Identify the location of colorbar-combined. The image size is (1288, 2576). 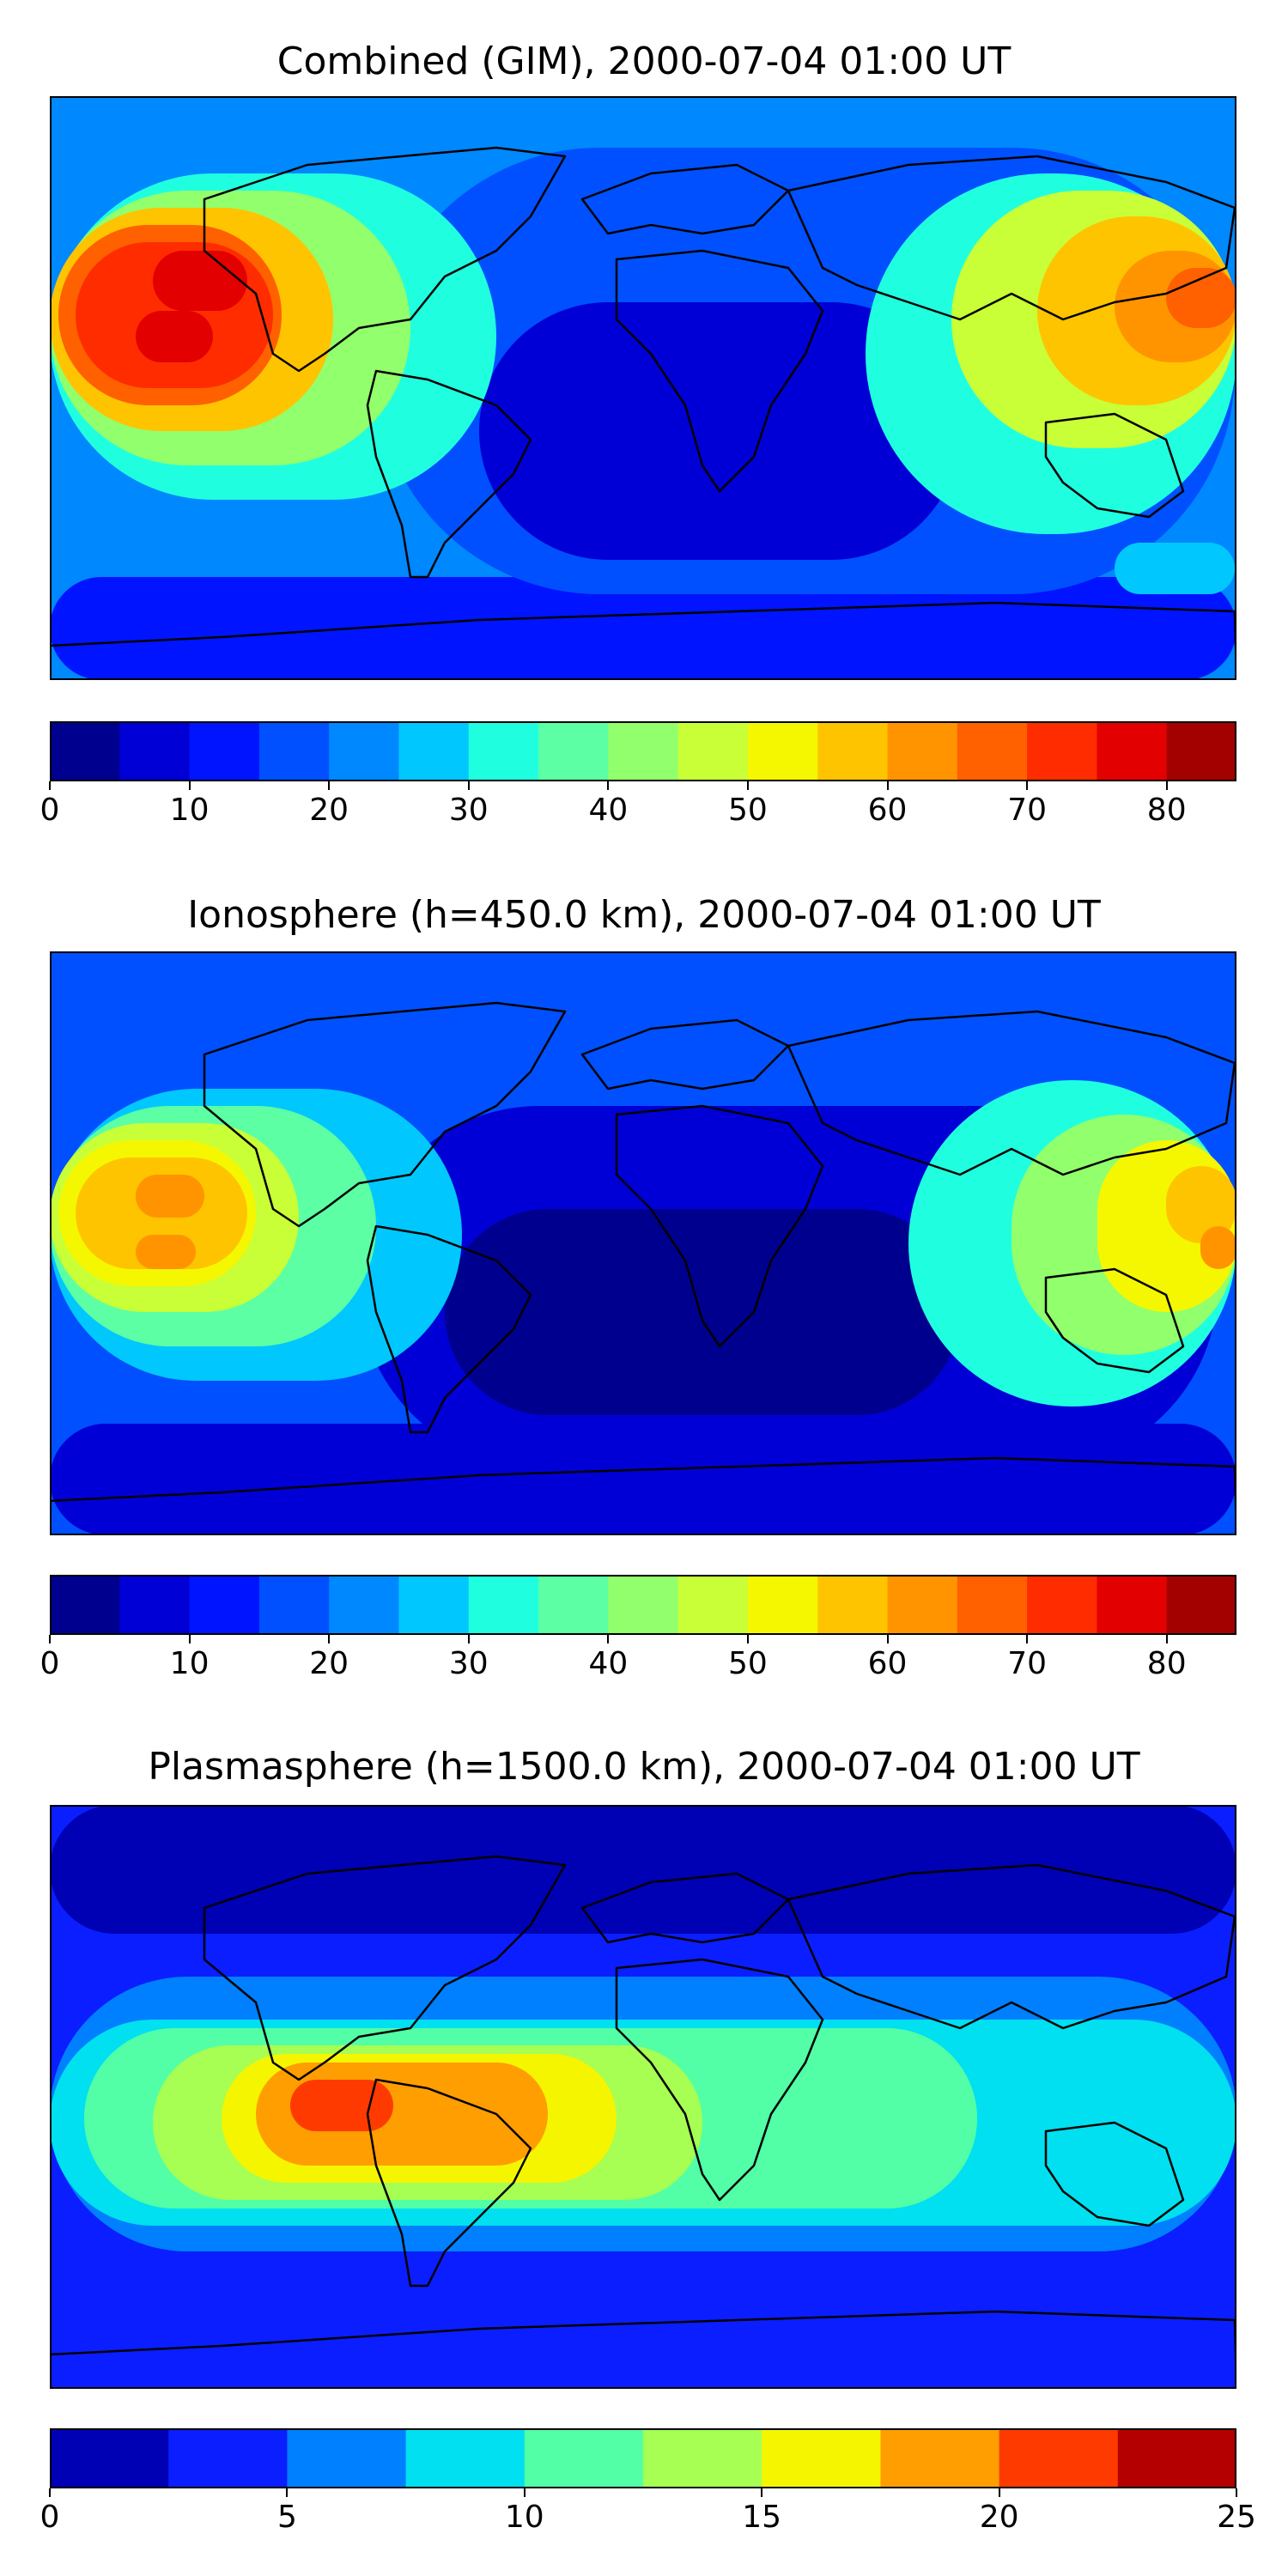
(643, 751).